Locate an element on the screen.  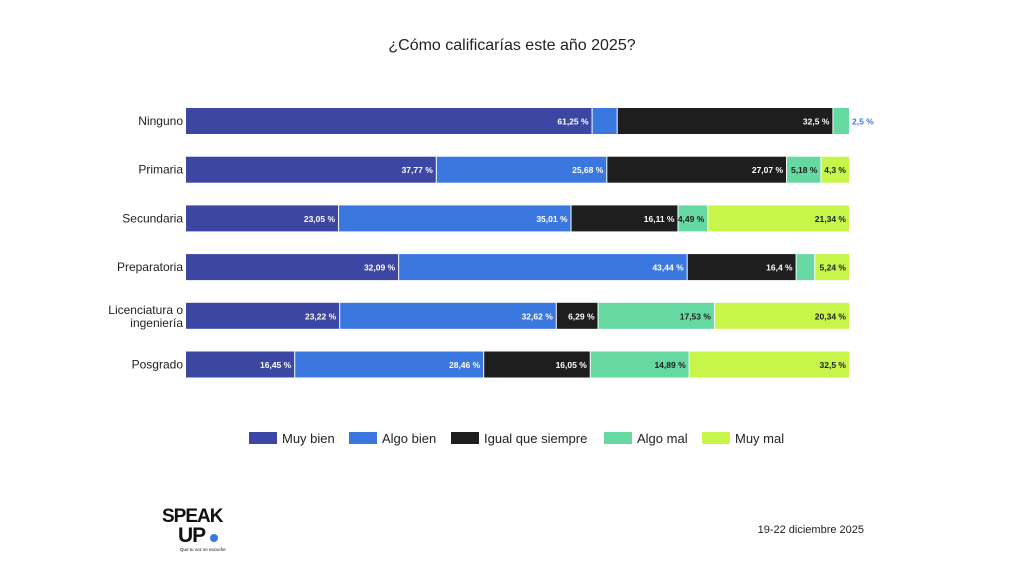
svg-text: SPEAK is located at coordinates (193, 516).